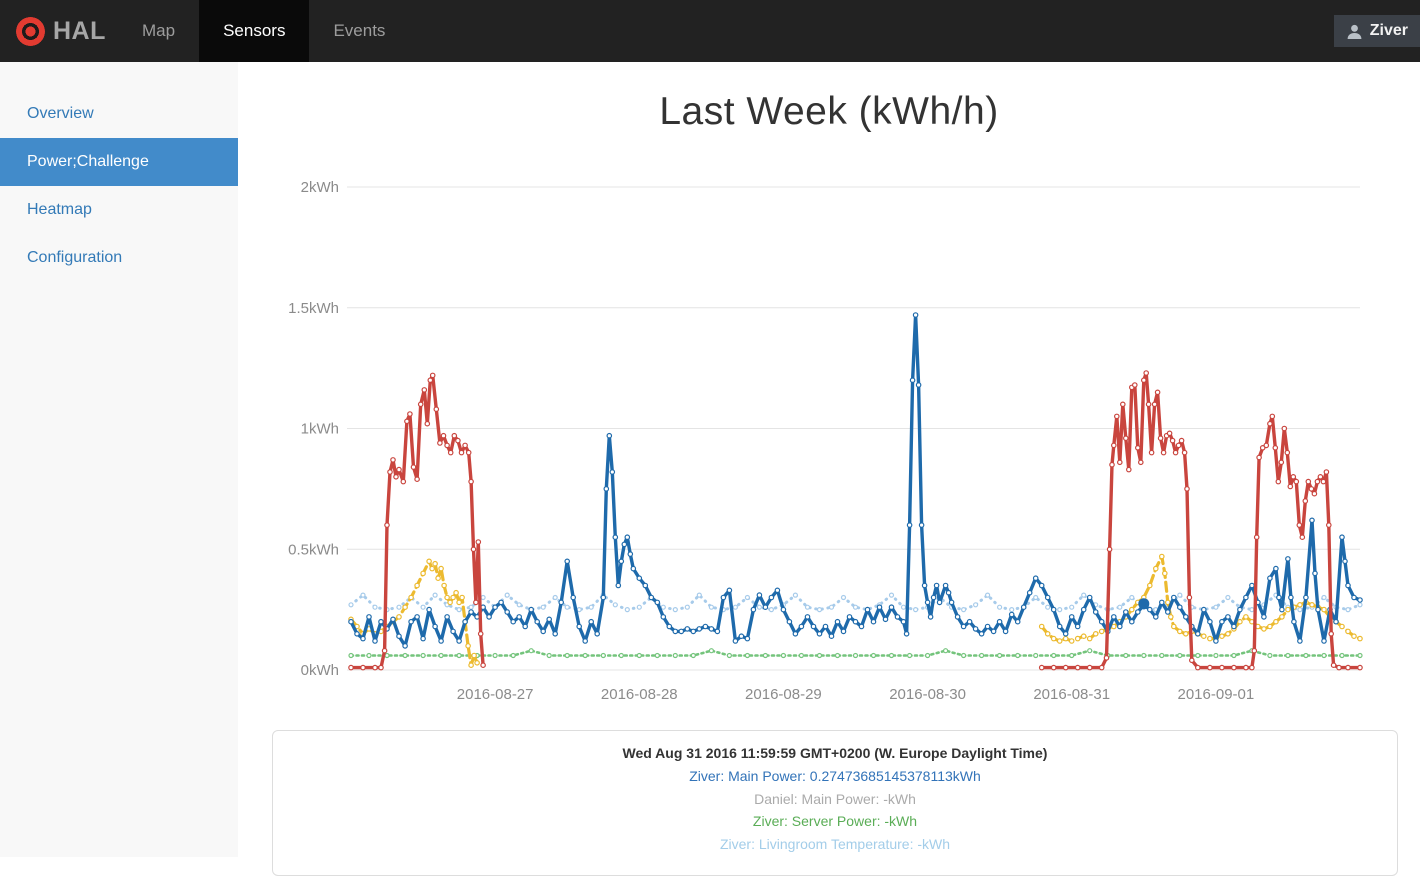 This screenshot has width=1420, height=876. I want to click on sidebar-item-heatmap: Heatmap, so click(59, 209).